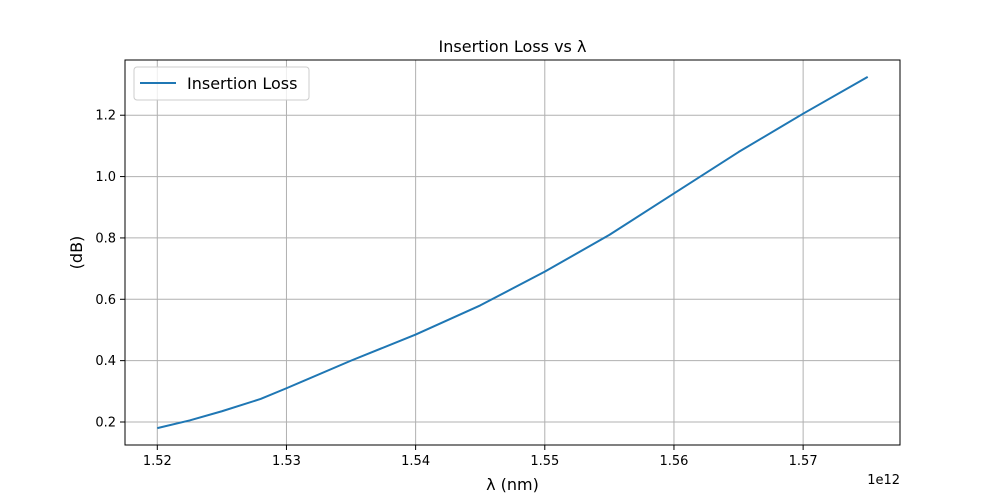  What do you see at coordinates (480, 457) in the screenshot?
I see `x-axis: 1.52 1.53 1.54 1.55 1.56 1.57` at bounding box center [480, 457].